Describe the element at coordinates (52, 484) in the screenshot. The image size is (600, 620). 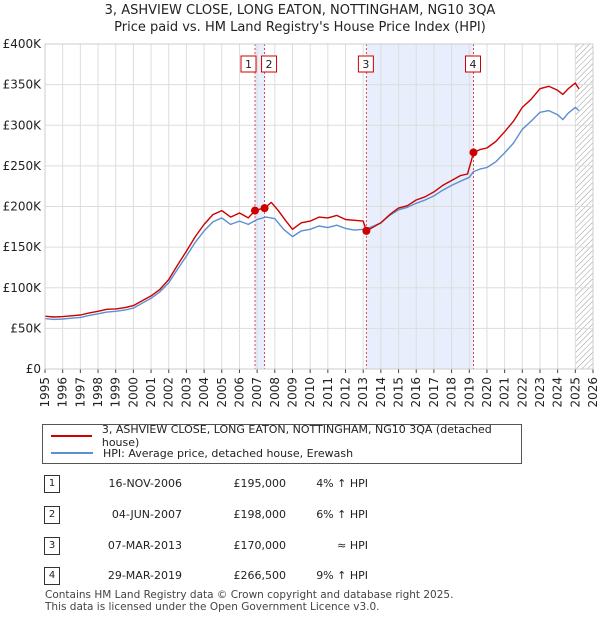
I see `transaction-badge: 1` at that location.